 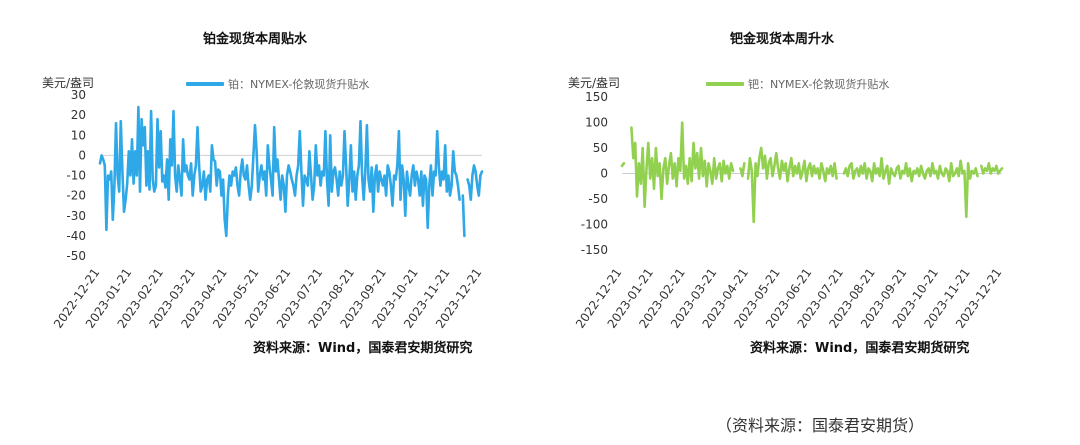 What do you see at coordinates (594, 250) in the screenshot?
I see `y-tick-label: -150` at bounding box center [594, 250].